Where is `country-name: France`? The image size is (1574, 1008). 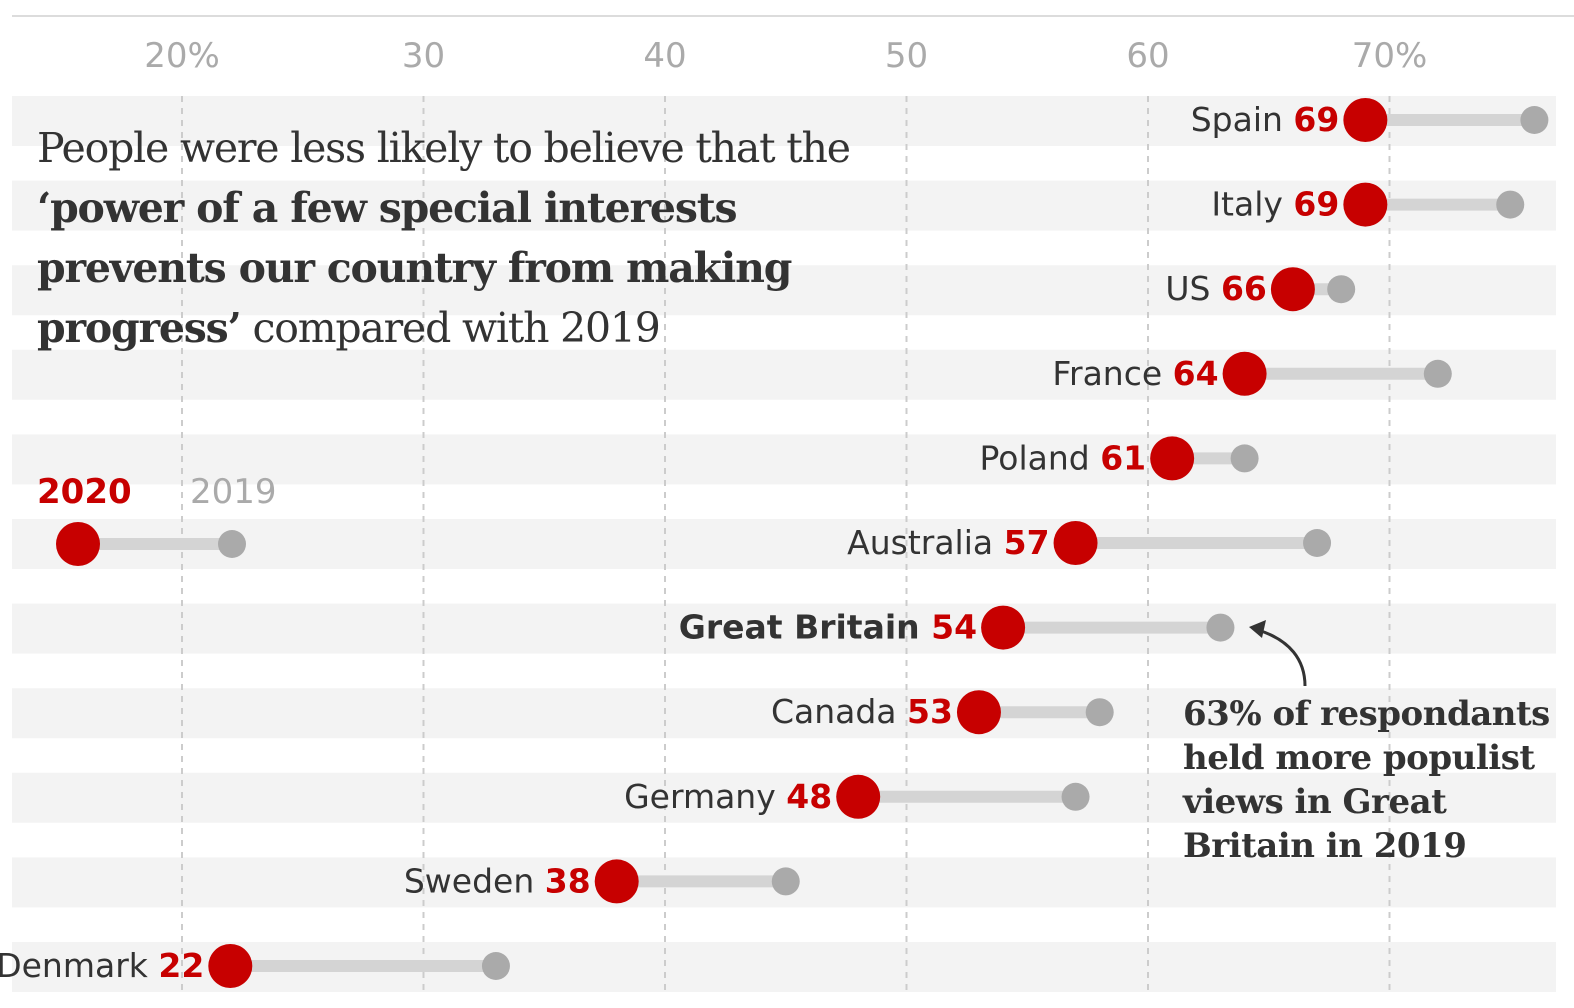 country-name: France is located at coordinates (1112, 373).